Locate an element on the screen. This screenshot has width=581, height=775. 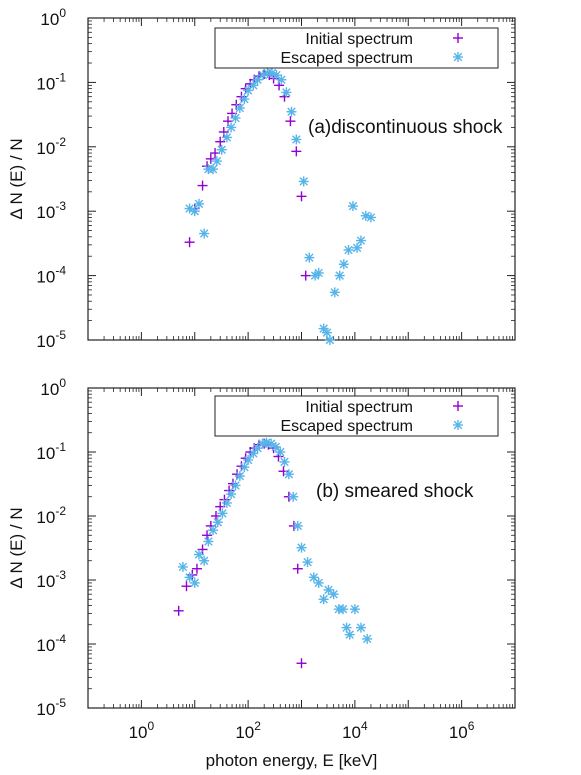
panel-annotation: (a)discontinuous shock is located at coordinates (405, 127).